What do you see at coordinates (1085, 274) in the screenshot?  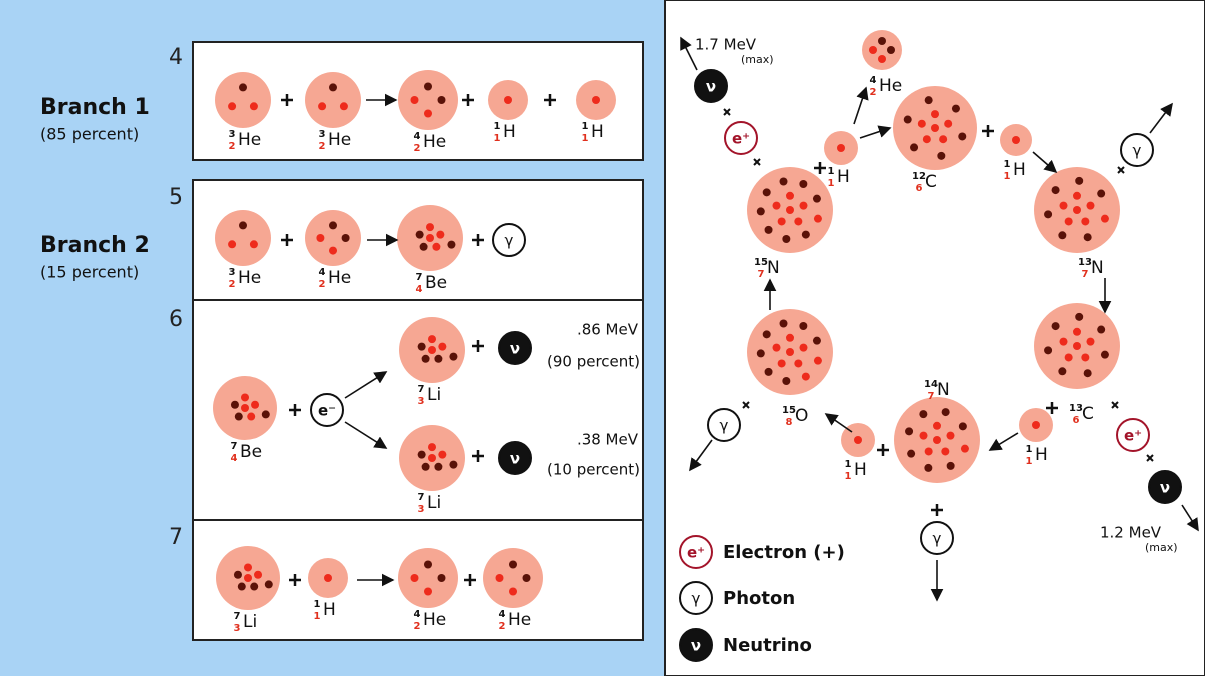 I see `atomic-number: 7` at bounding box center [1085, 274].